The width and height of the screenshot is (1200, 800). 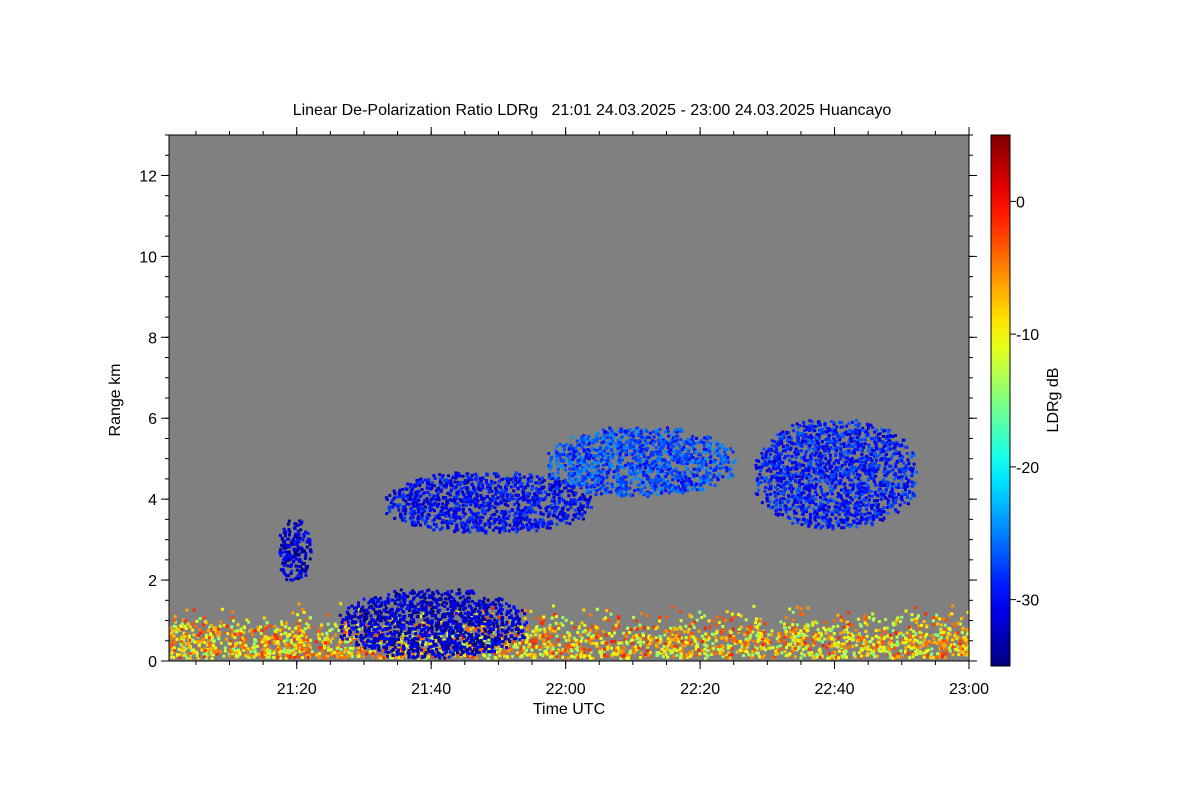 I want to click on y-tick-label: 4, so click(x=152, y=500).